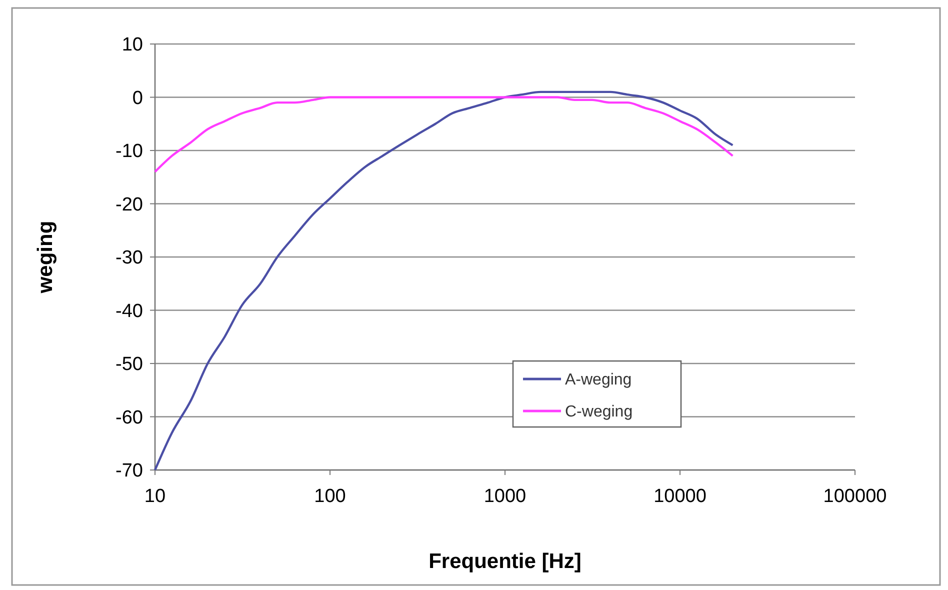 The width and height of the screenshot is (948, 590). Describe the element at coordinates (680, 496) in the screenshot. I see `x-tick-label: 10000` at that location.